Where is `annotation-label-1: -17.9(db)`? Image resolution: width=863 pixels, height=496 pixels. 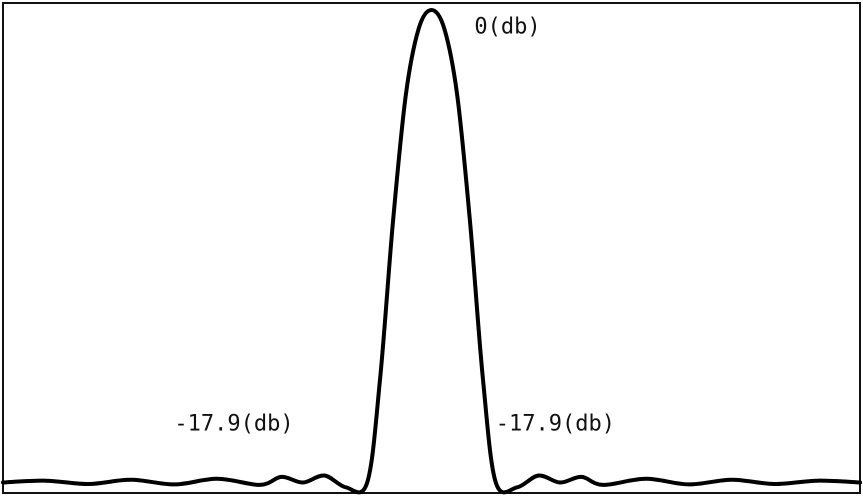 annotation-label-1: -17.9(db) is located at coordinates (233, 424).